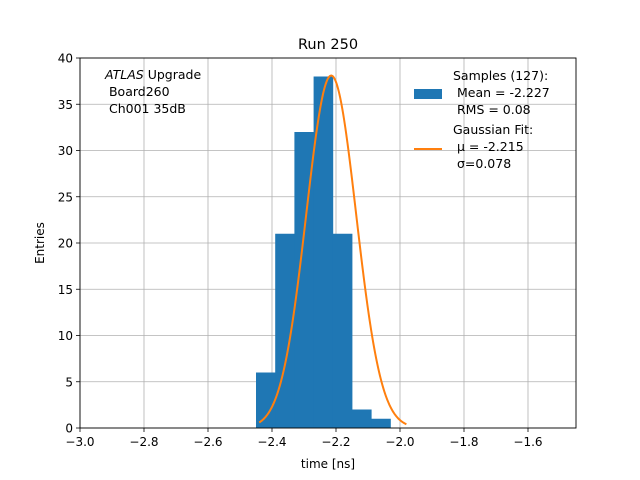  Describe the element at coordinates (65, 151) in the screenshot. I see `y-tick-label: 30` at that location.